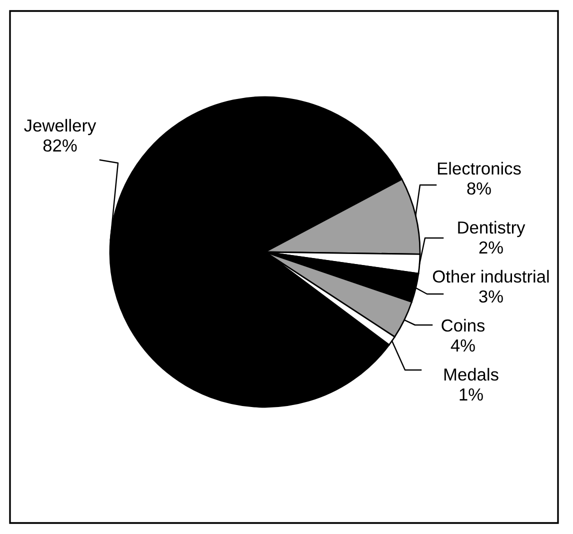  Describe the element at coordinates (479, 188) in the screenshot. I see `data-label: 8%` at that location.